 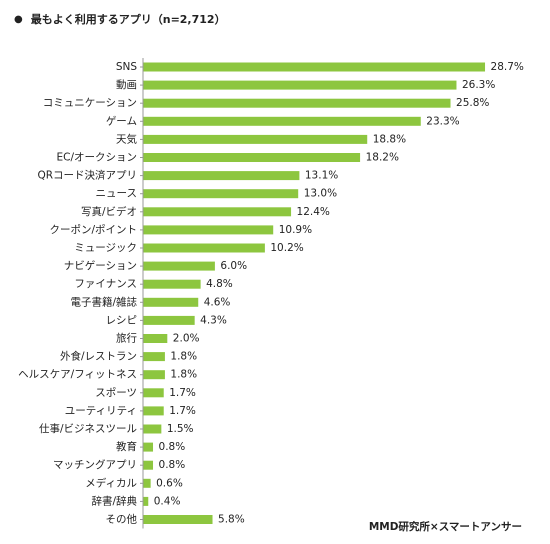 I want to click on category-label: 写真/ビデオ, so click(x=109, y=211).